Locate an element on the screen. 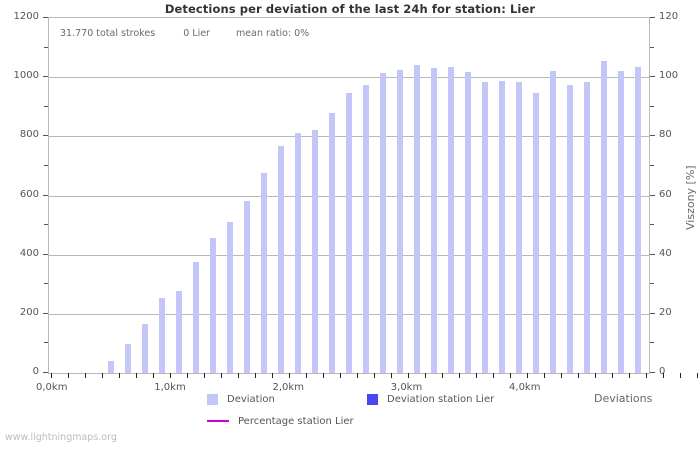  legend-swatch-deviation-station is located at coordinates (372, 399).